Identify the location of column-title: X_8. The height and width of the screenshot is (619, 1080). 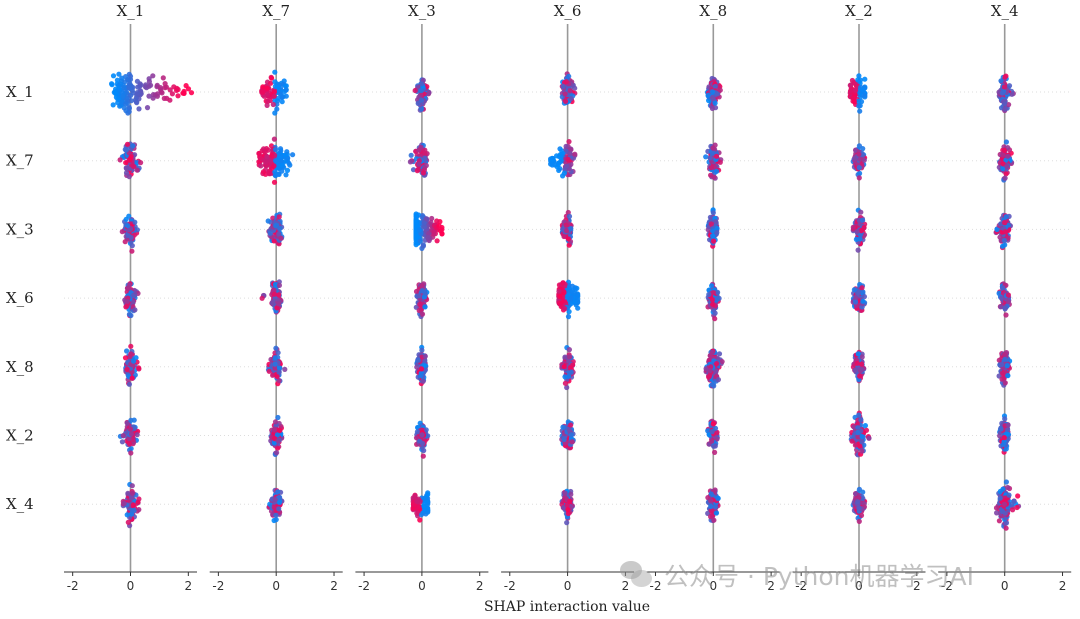
(713, 11).